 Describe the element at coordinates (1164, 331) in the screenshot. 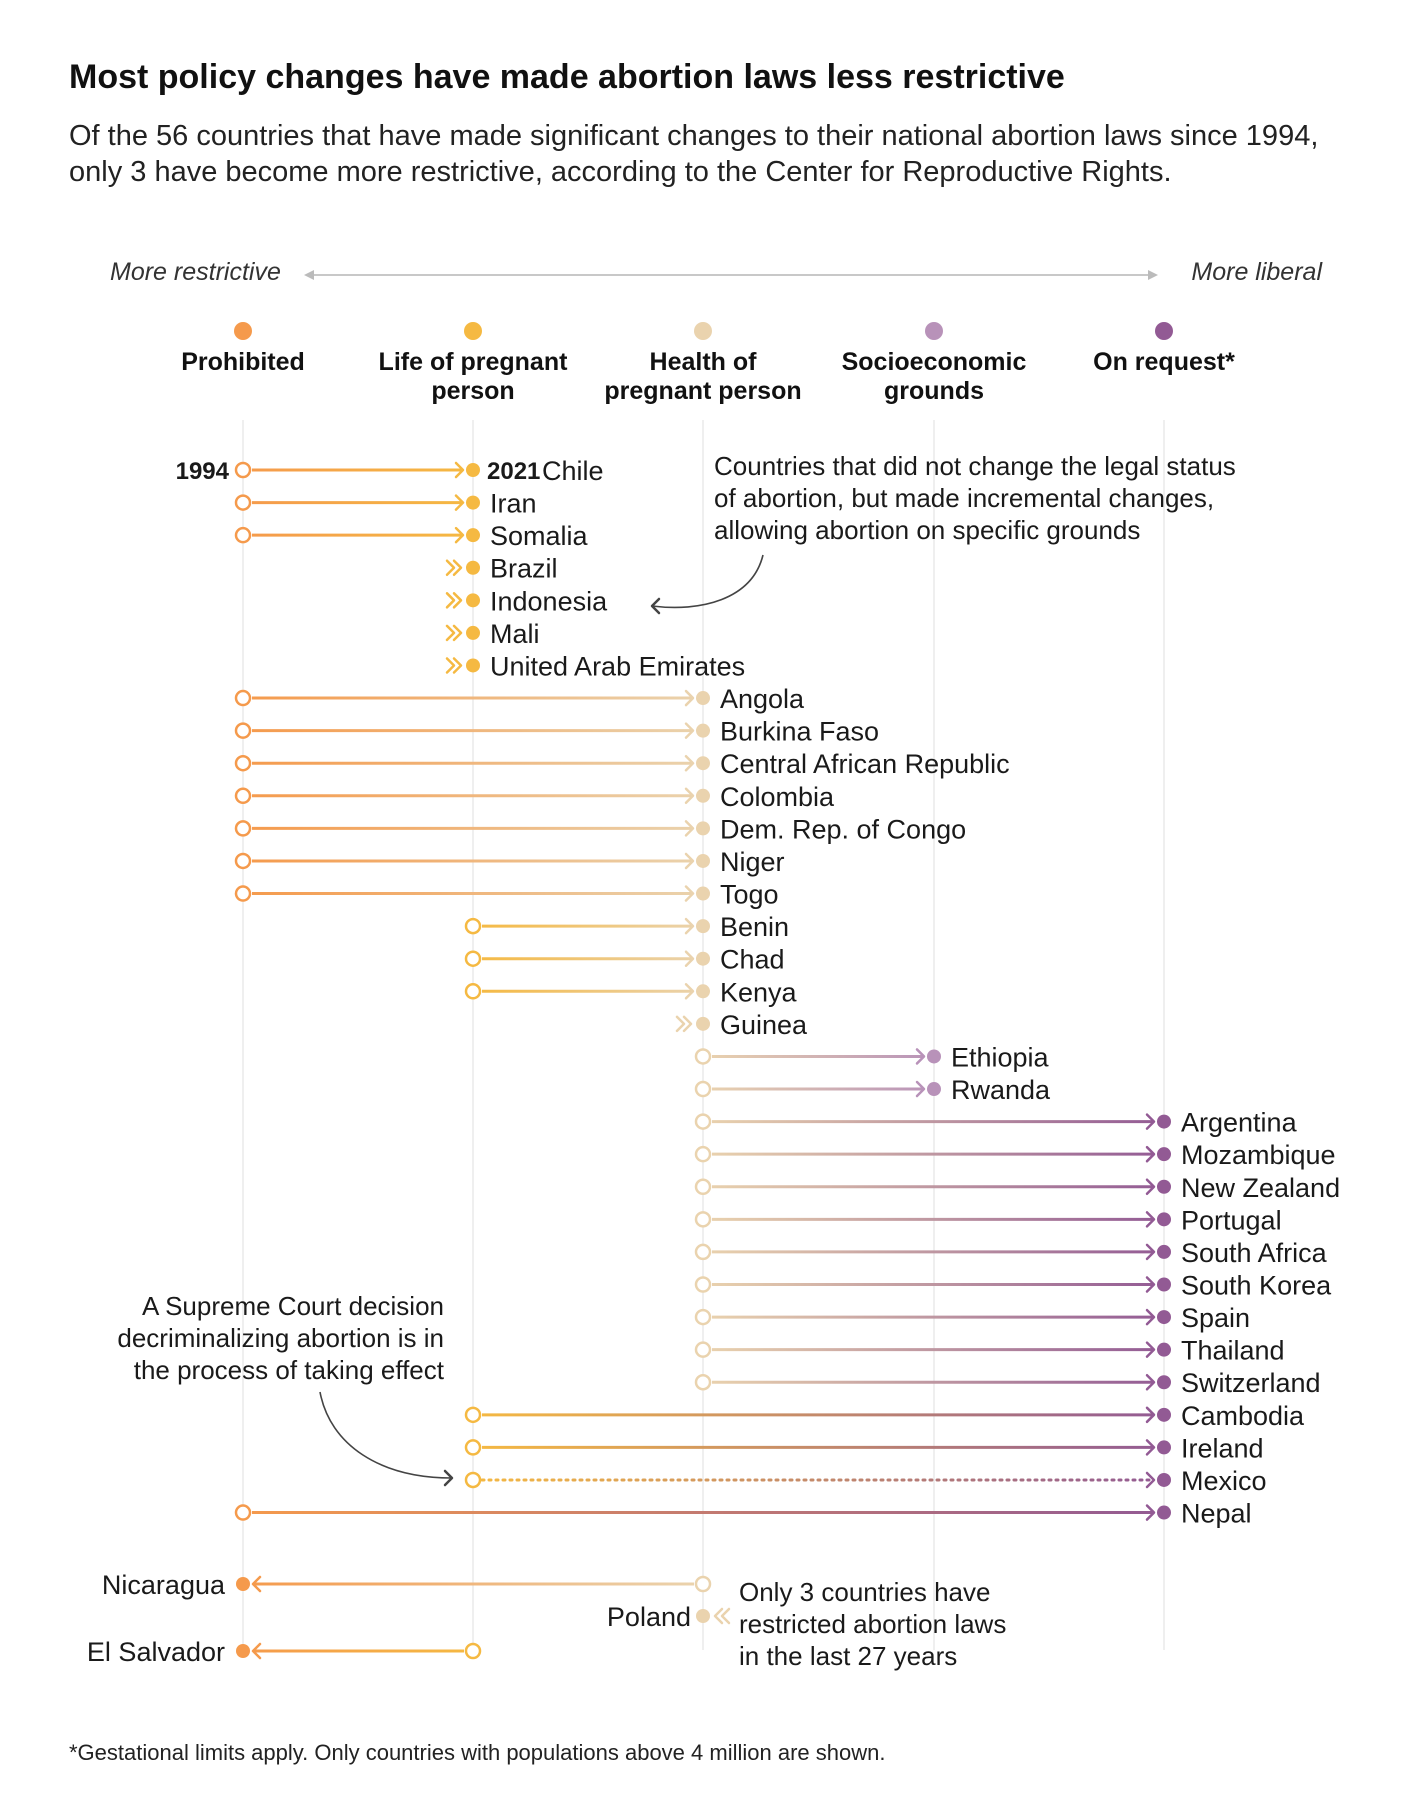

I see `legend-dot-request` at that location.